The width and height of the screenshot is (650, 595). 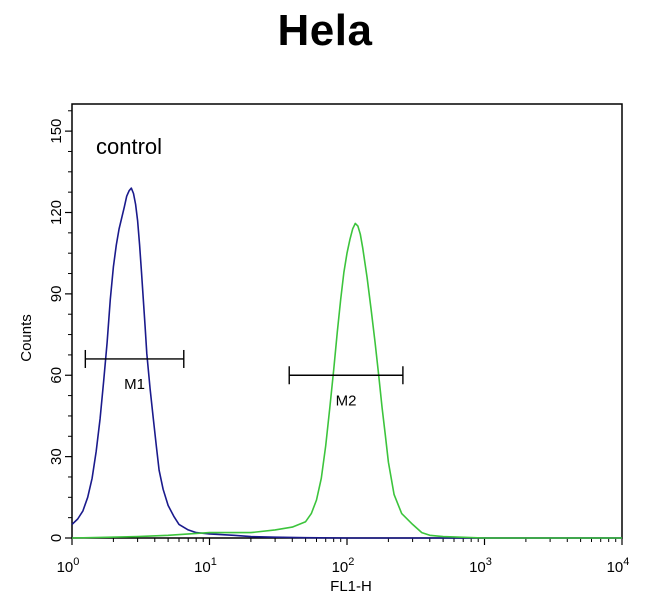 What do you see at coordinates (26, 338) in the screenshot?
I see `y-axis-title: Counts` at bounding box center [26, 338].